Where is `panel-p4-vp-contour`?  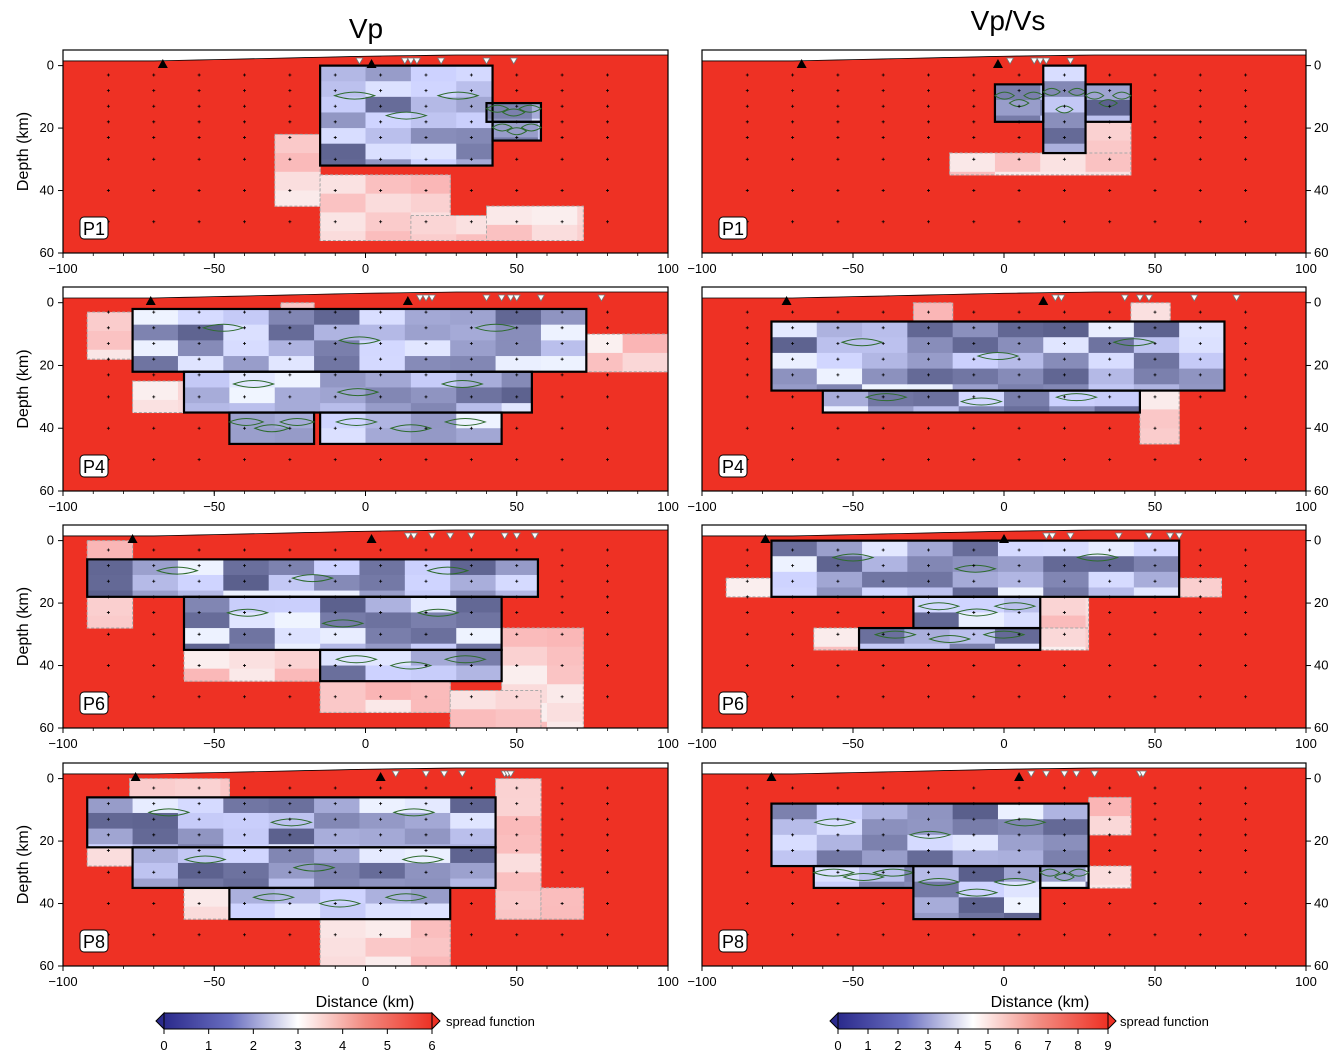 panel-p4-vp-contour is located at coordinates (297, 421).